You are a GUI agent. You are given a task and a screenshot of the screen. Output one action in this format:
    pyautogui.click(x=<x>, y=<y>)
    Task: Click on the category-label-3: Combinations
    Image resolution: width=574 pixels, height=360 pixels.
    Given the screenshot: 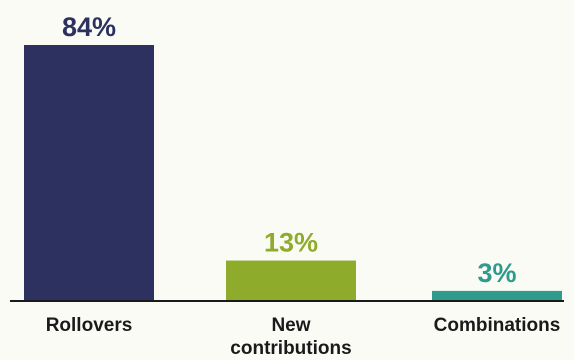 What is the action you would take?
    pyautogui.click(x=497, y=325)
    